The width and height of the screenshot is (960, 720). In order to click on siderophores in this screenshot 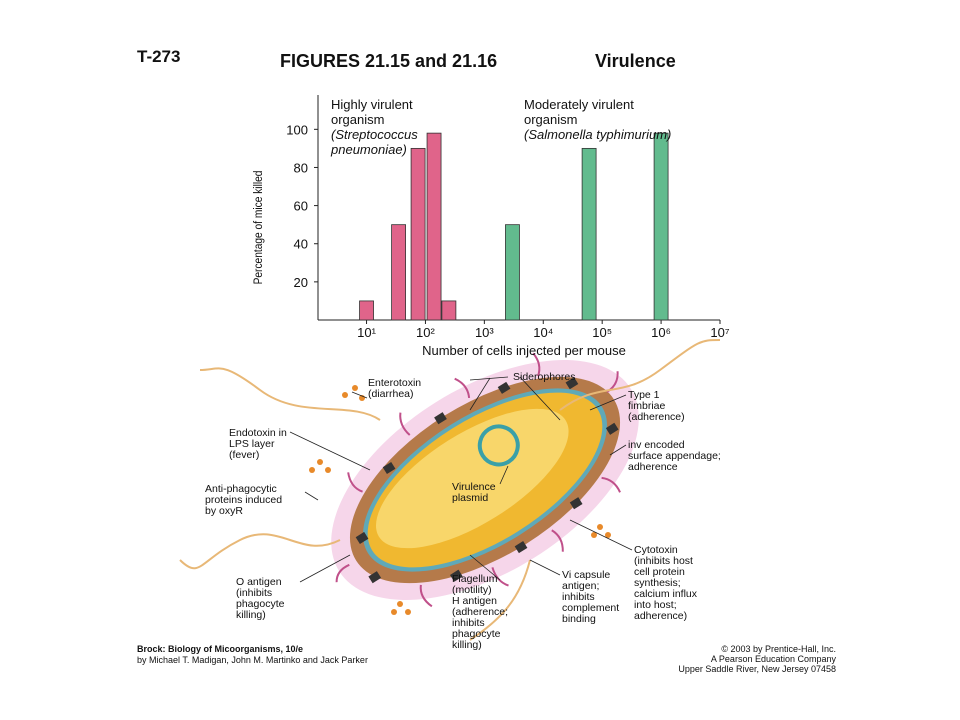, I will do `click(487, 480)`.